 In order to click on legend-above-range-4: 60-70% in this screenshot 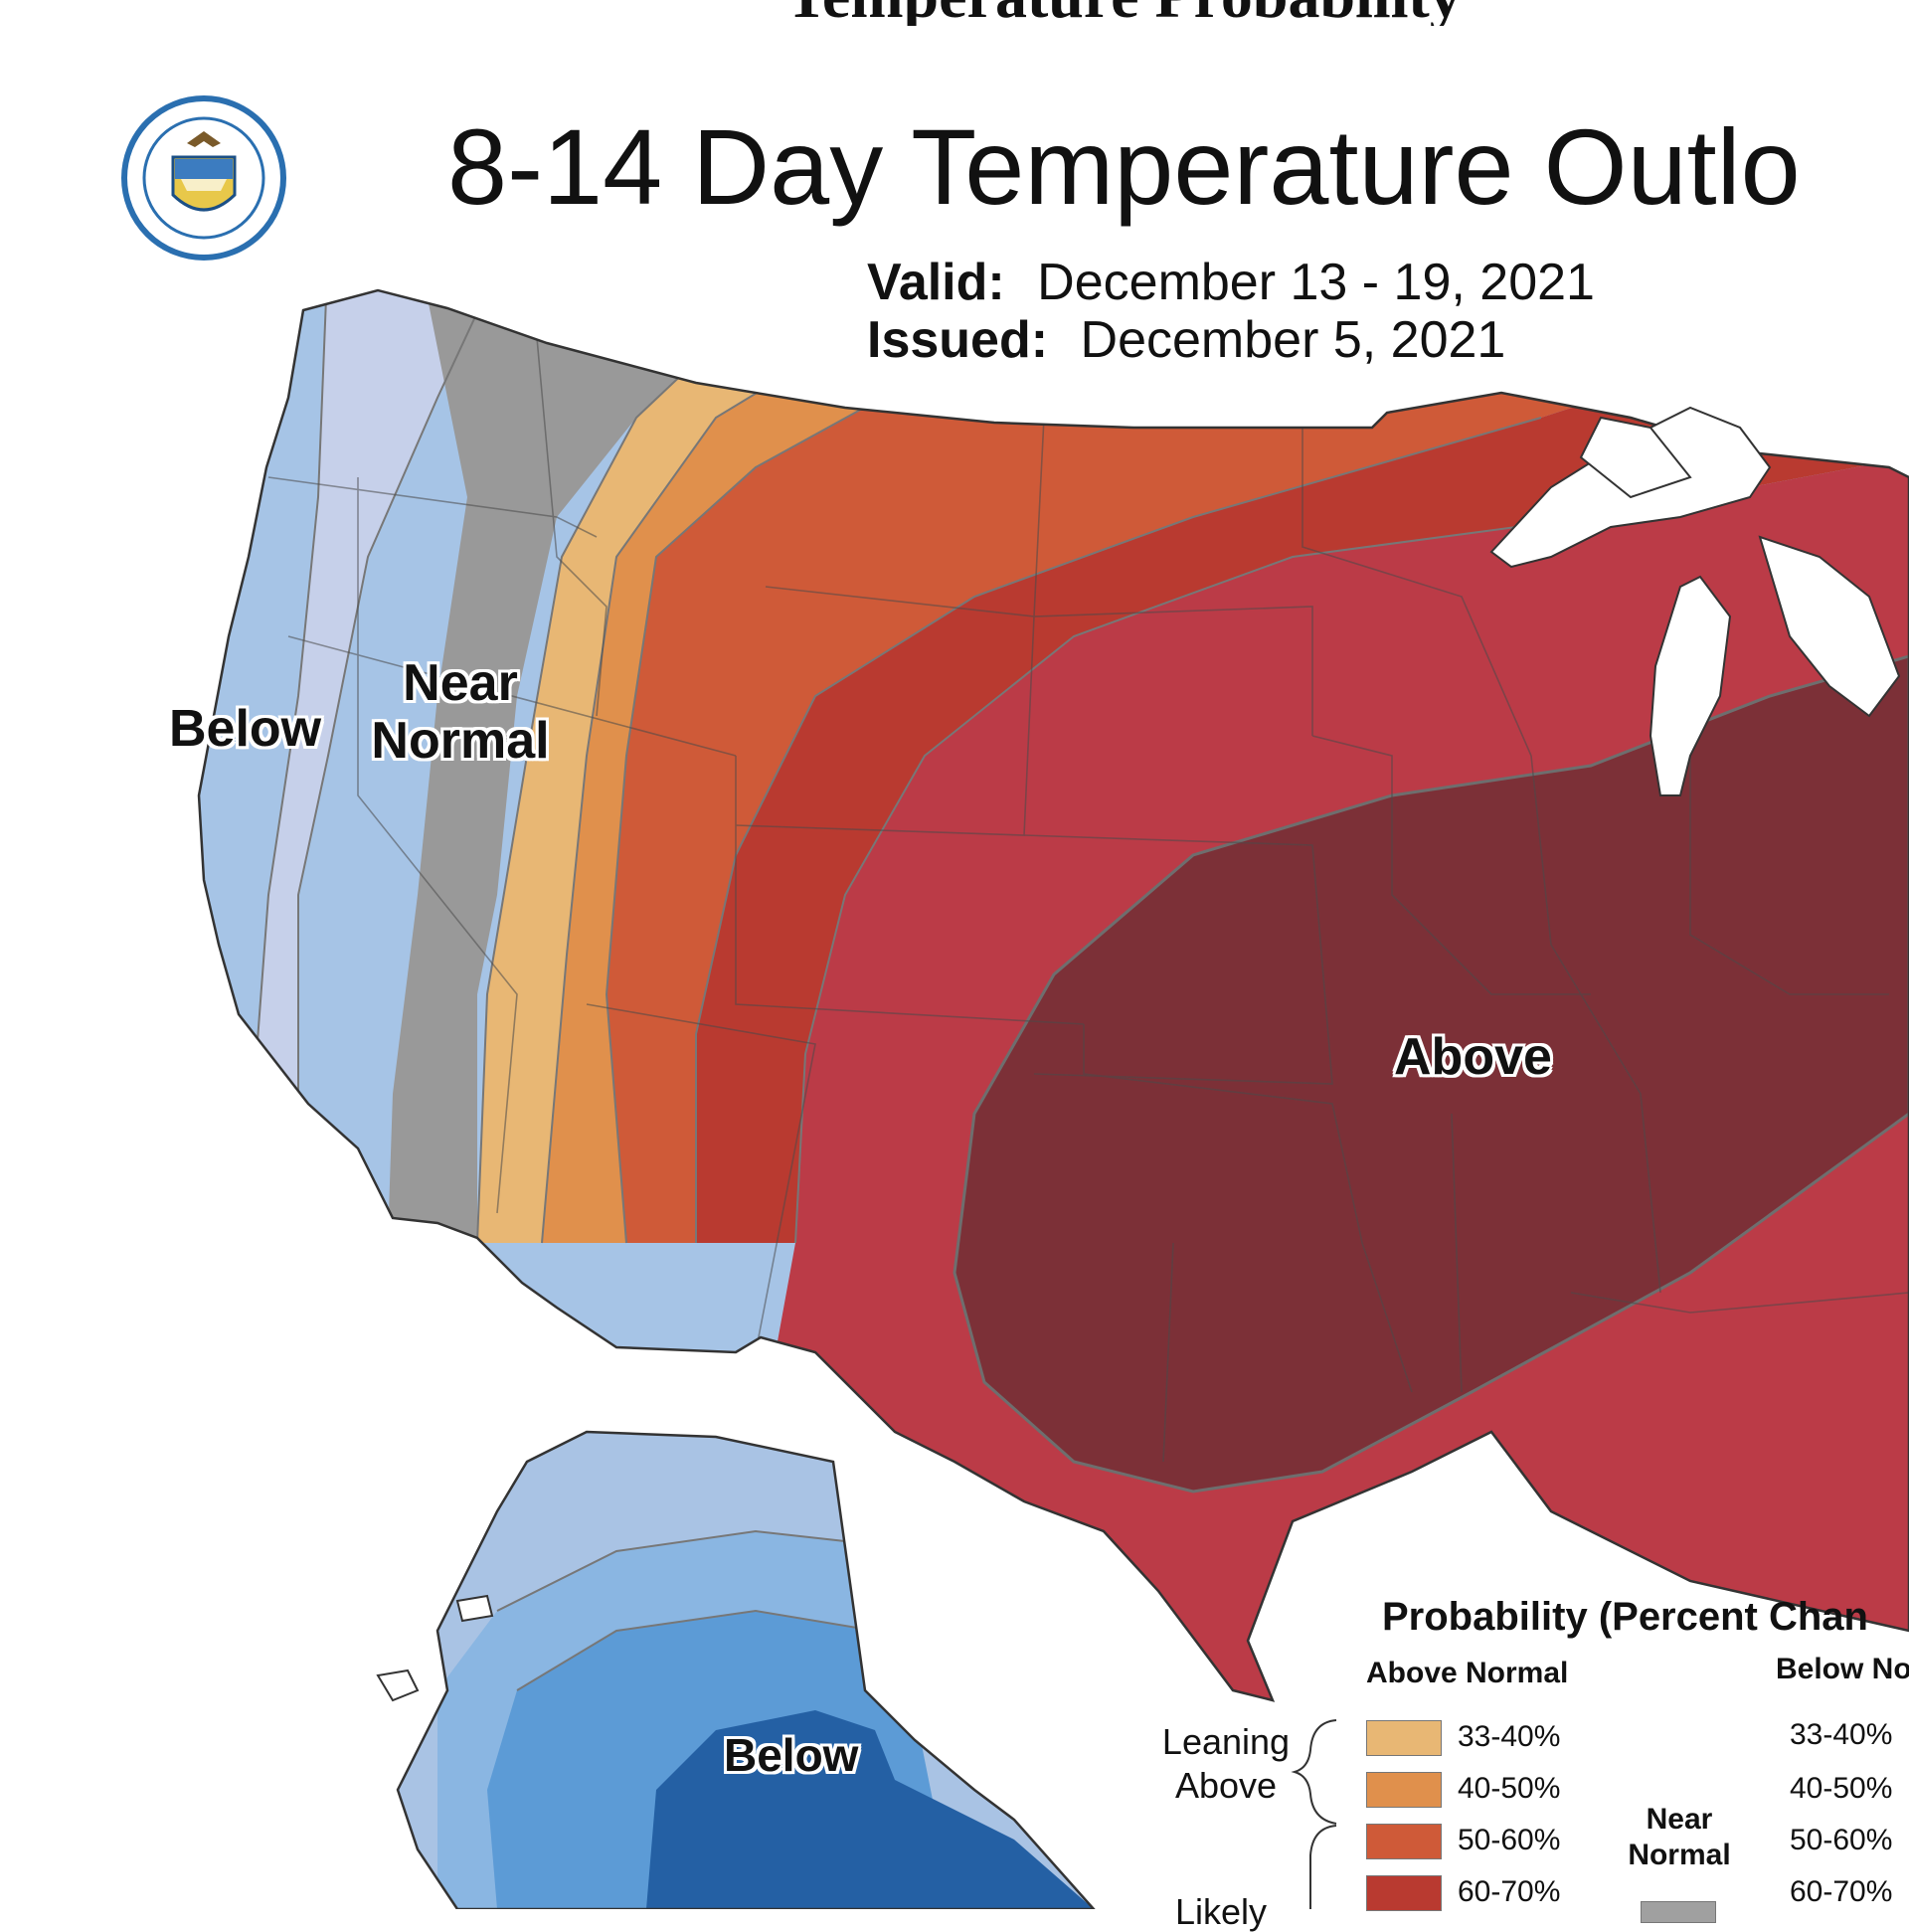, I will do `click(1509, 1891)`.